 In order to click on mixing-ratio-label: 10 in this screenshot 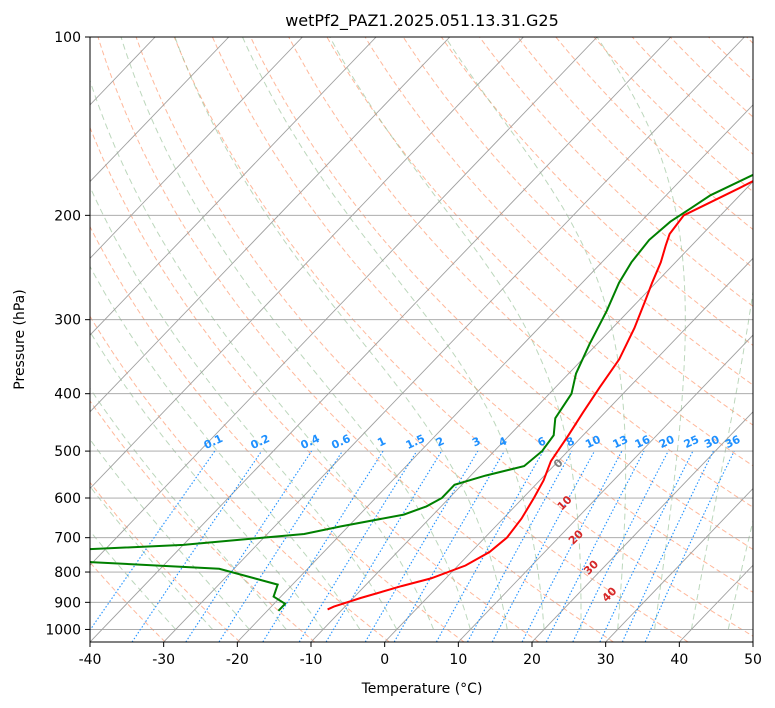, I will do `click(593, 442)`.